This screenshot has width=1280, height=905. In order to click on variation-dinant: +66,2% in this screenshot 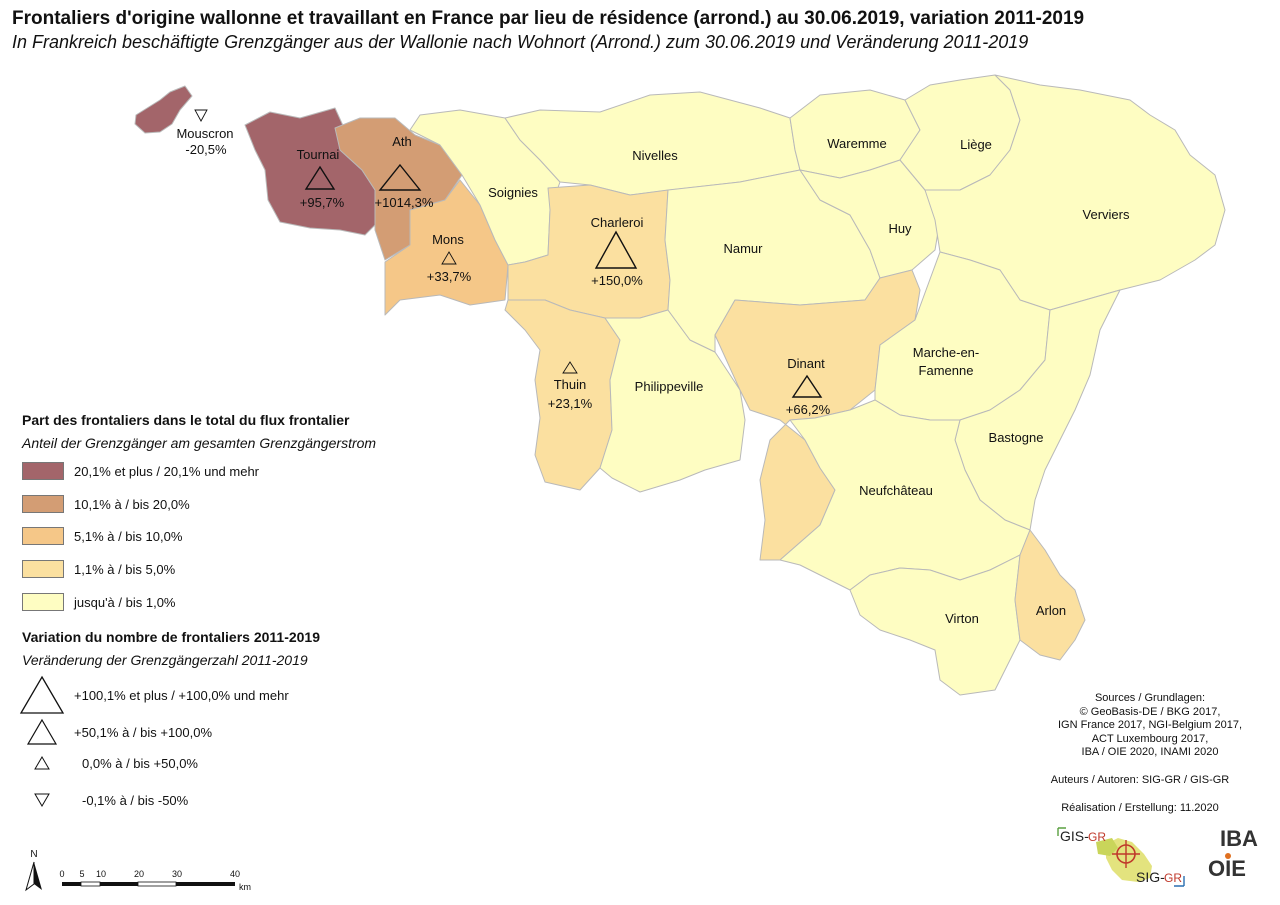, I will do `click(808, 409)`.